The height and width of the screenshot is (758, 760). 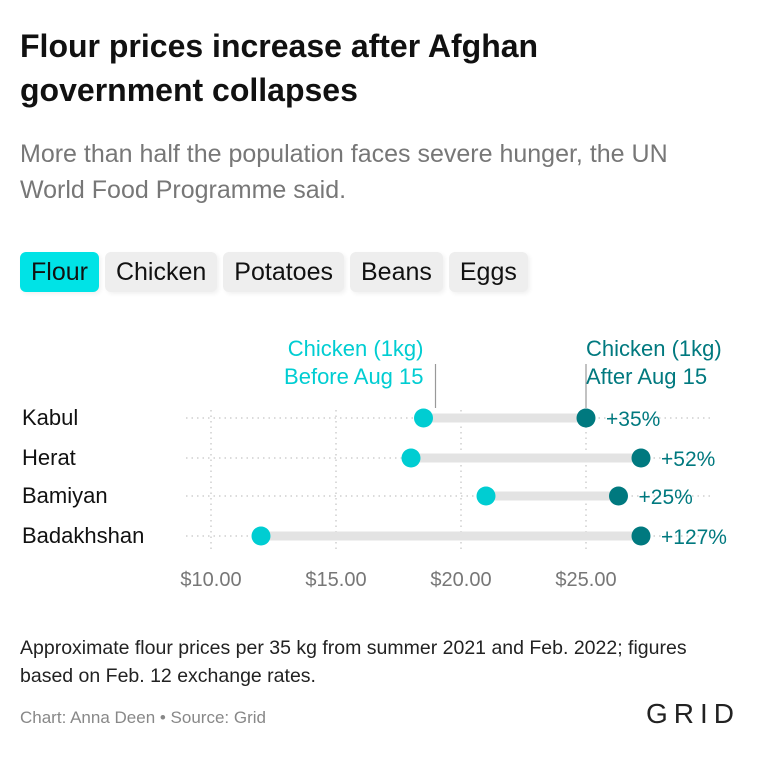 I want to click on legend-after-line1: Chicken (1kg), so click(x=654, y=348).